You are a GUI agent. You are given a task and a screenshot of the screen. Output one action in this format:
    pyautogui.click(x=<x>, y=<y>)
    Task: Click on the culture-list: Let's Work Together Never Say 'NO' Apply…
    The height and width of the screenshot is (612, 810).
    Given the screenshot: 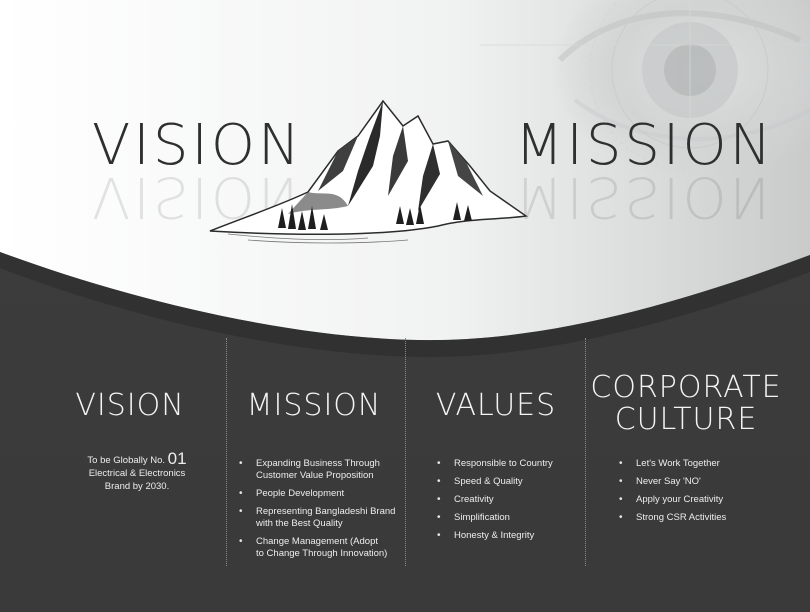 What is the action you would take?
    pyautogui.click(x=697, y=491)
    